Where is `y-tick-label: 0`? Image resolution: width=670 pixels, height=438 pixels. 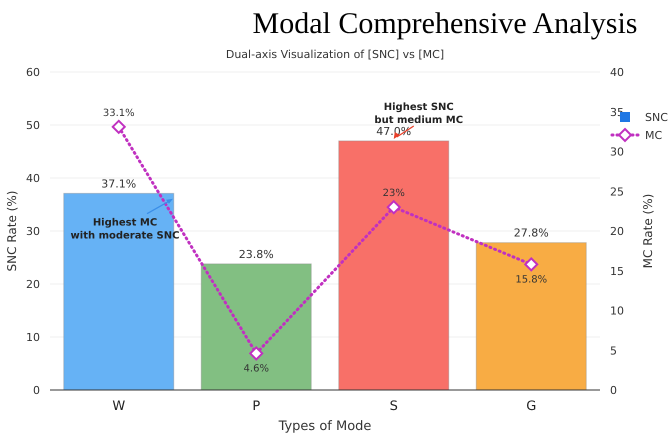 y-tick-label: 0 is located at coordinates (36, 390).